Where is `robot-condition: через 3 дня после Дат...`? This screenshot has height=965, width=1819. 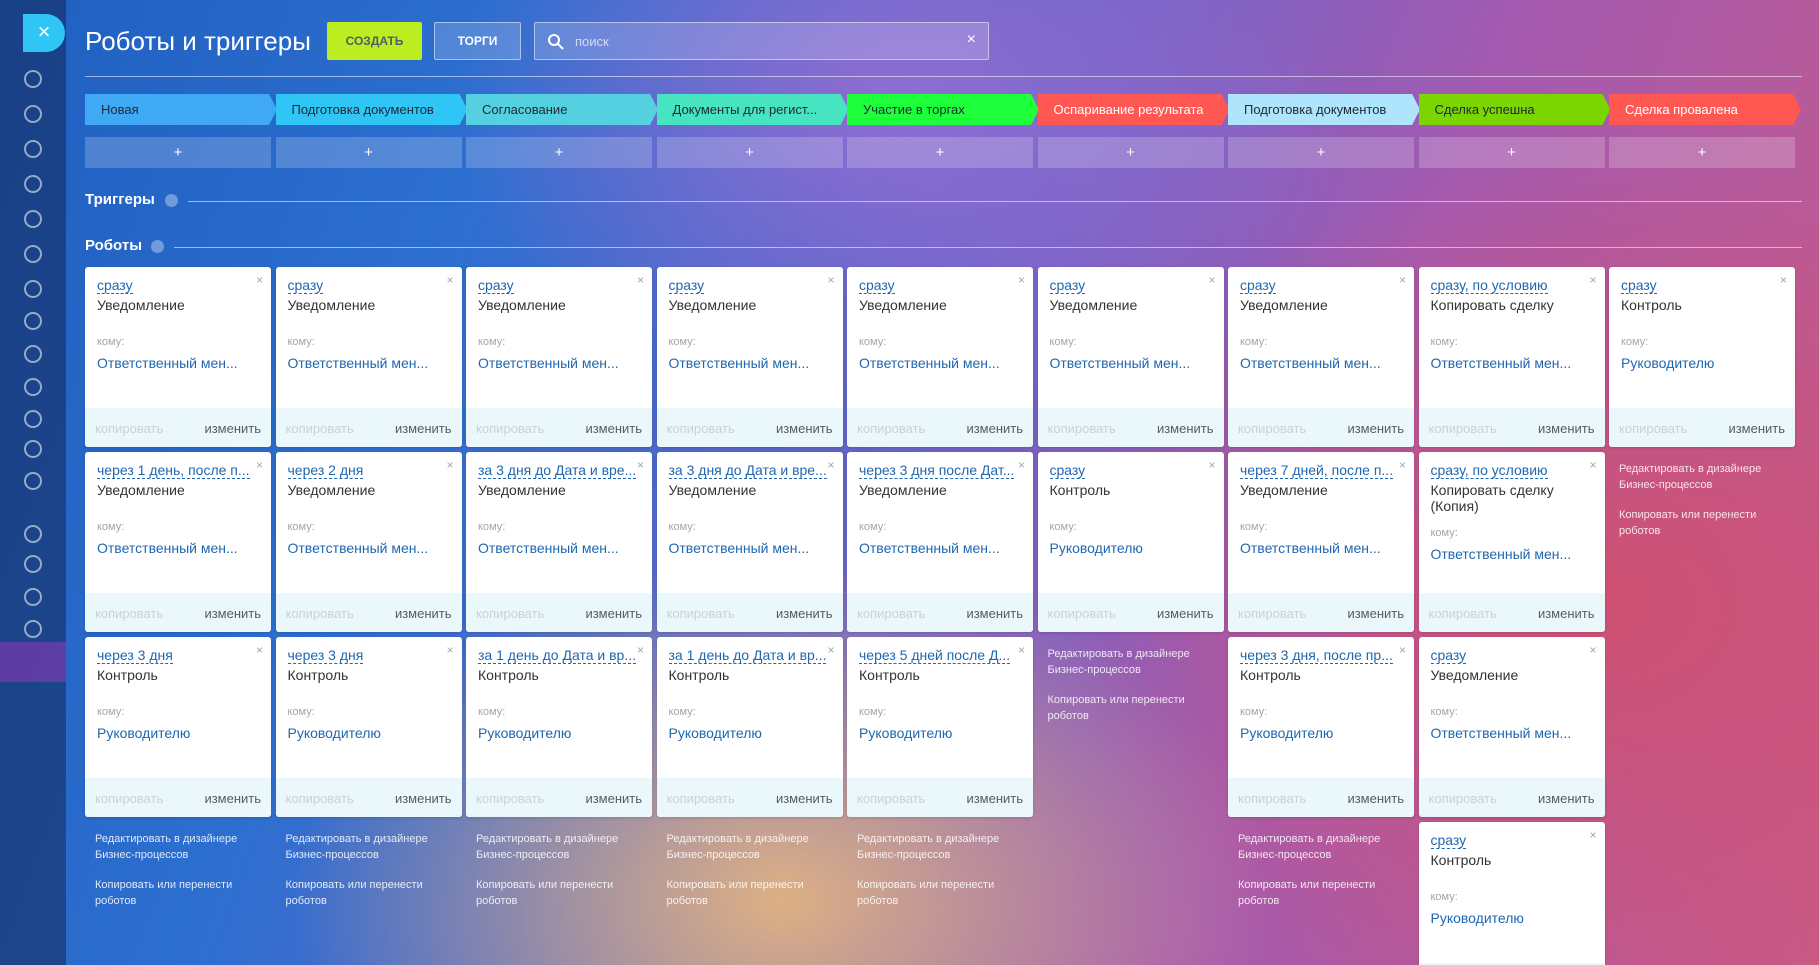 robot-condition: через 3 дня после Дат... is located at coordinates (937, 470).